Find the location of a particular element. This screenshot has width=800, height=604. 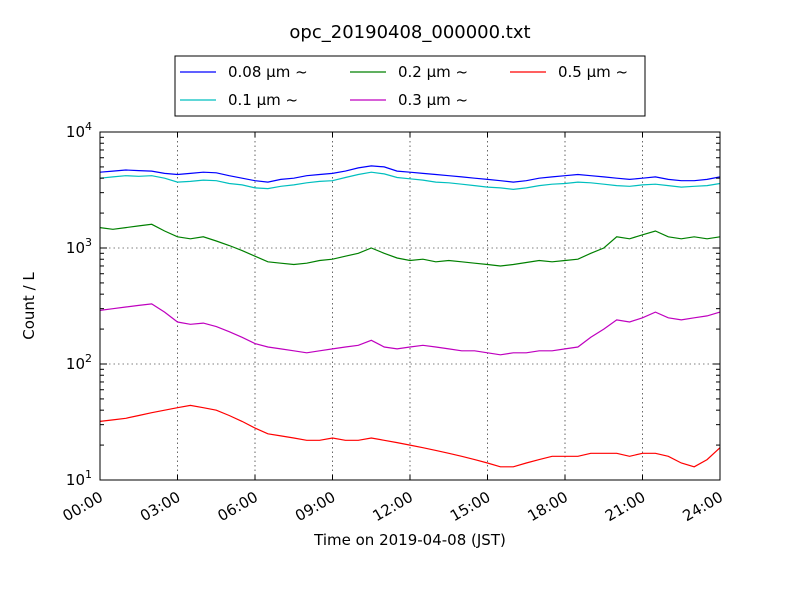

chart-title: opc_20190408_000000.txt is located at coordinates (409, 32).